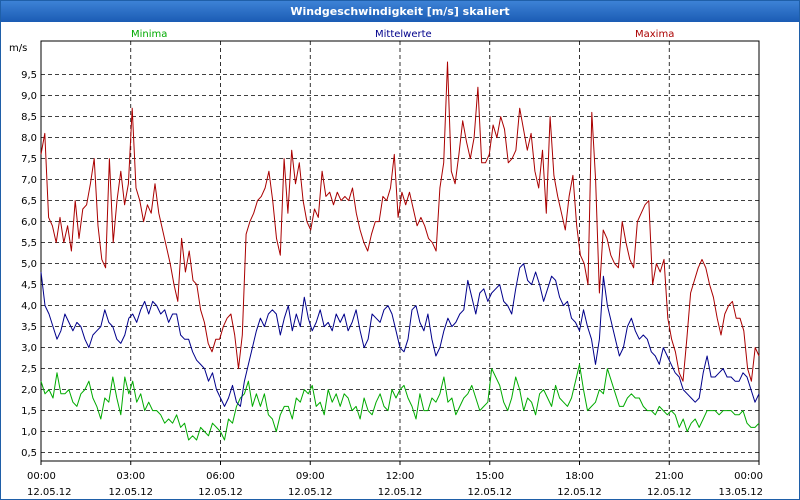 This screenshot has width=800, height=500. I want to click on y-tick-label: 4,0, so click(29, 306).